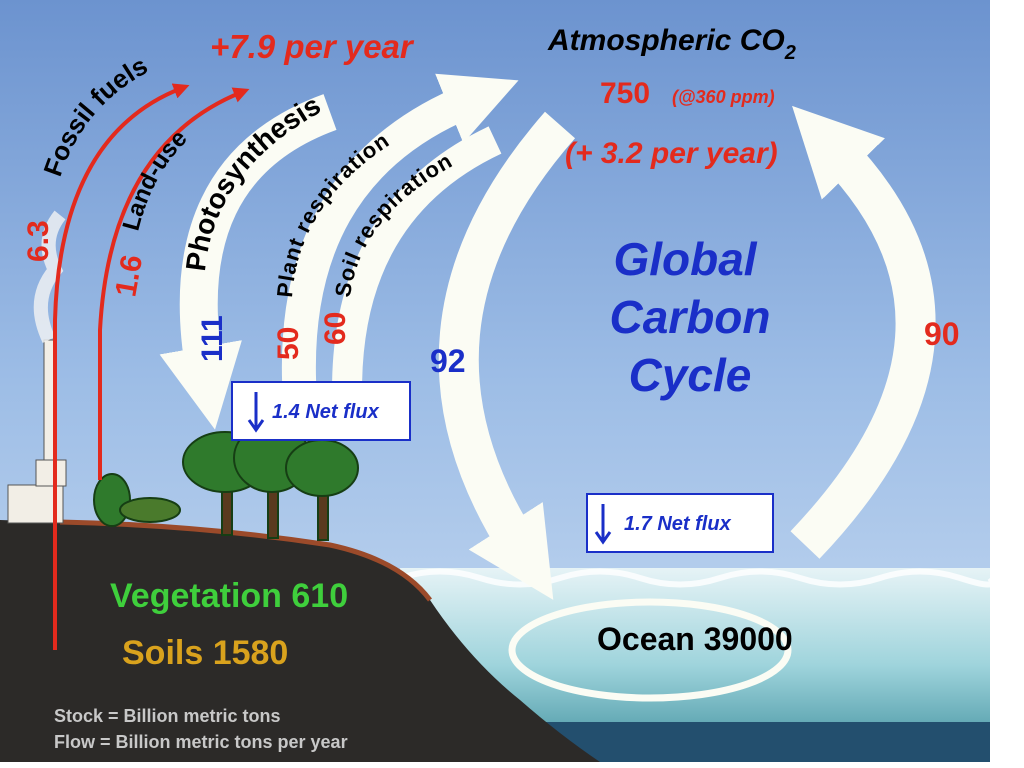 The height and width of the screenshot is (768, 1024). I want to click on ocean-uptake-arrow, so click(507, 355).